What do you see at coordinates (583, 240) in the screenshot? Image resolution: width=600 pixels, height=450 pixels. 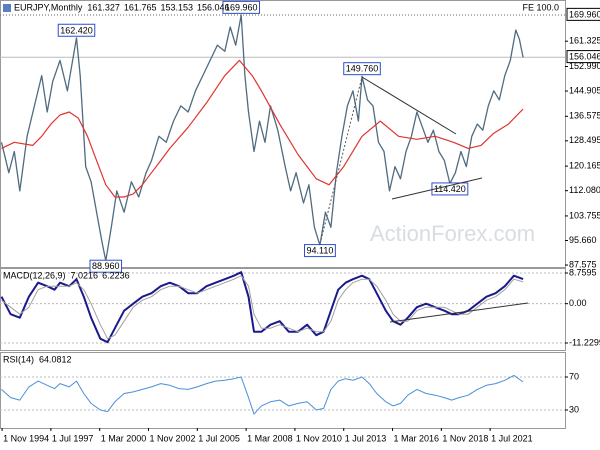 I see `y-tick-label: 95.660` at bounding box center [583, 240].